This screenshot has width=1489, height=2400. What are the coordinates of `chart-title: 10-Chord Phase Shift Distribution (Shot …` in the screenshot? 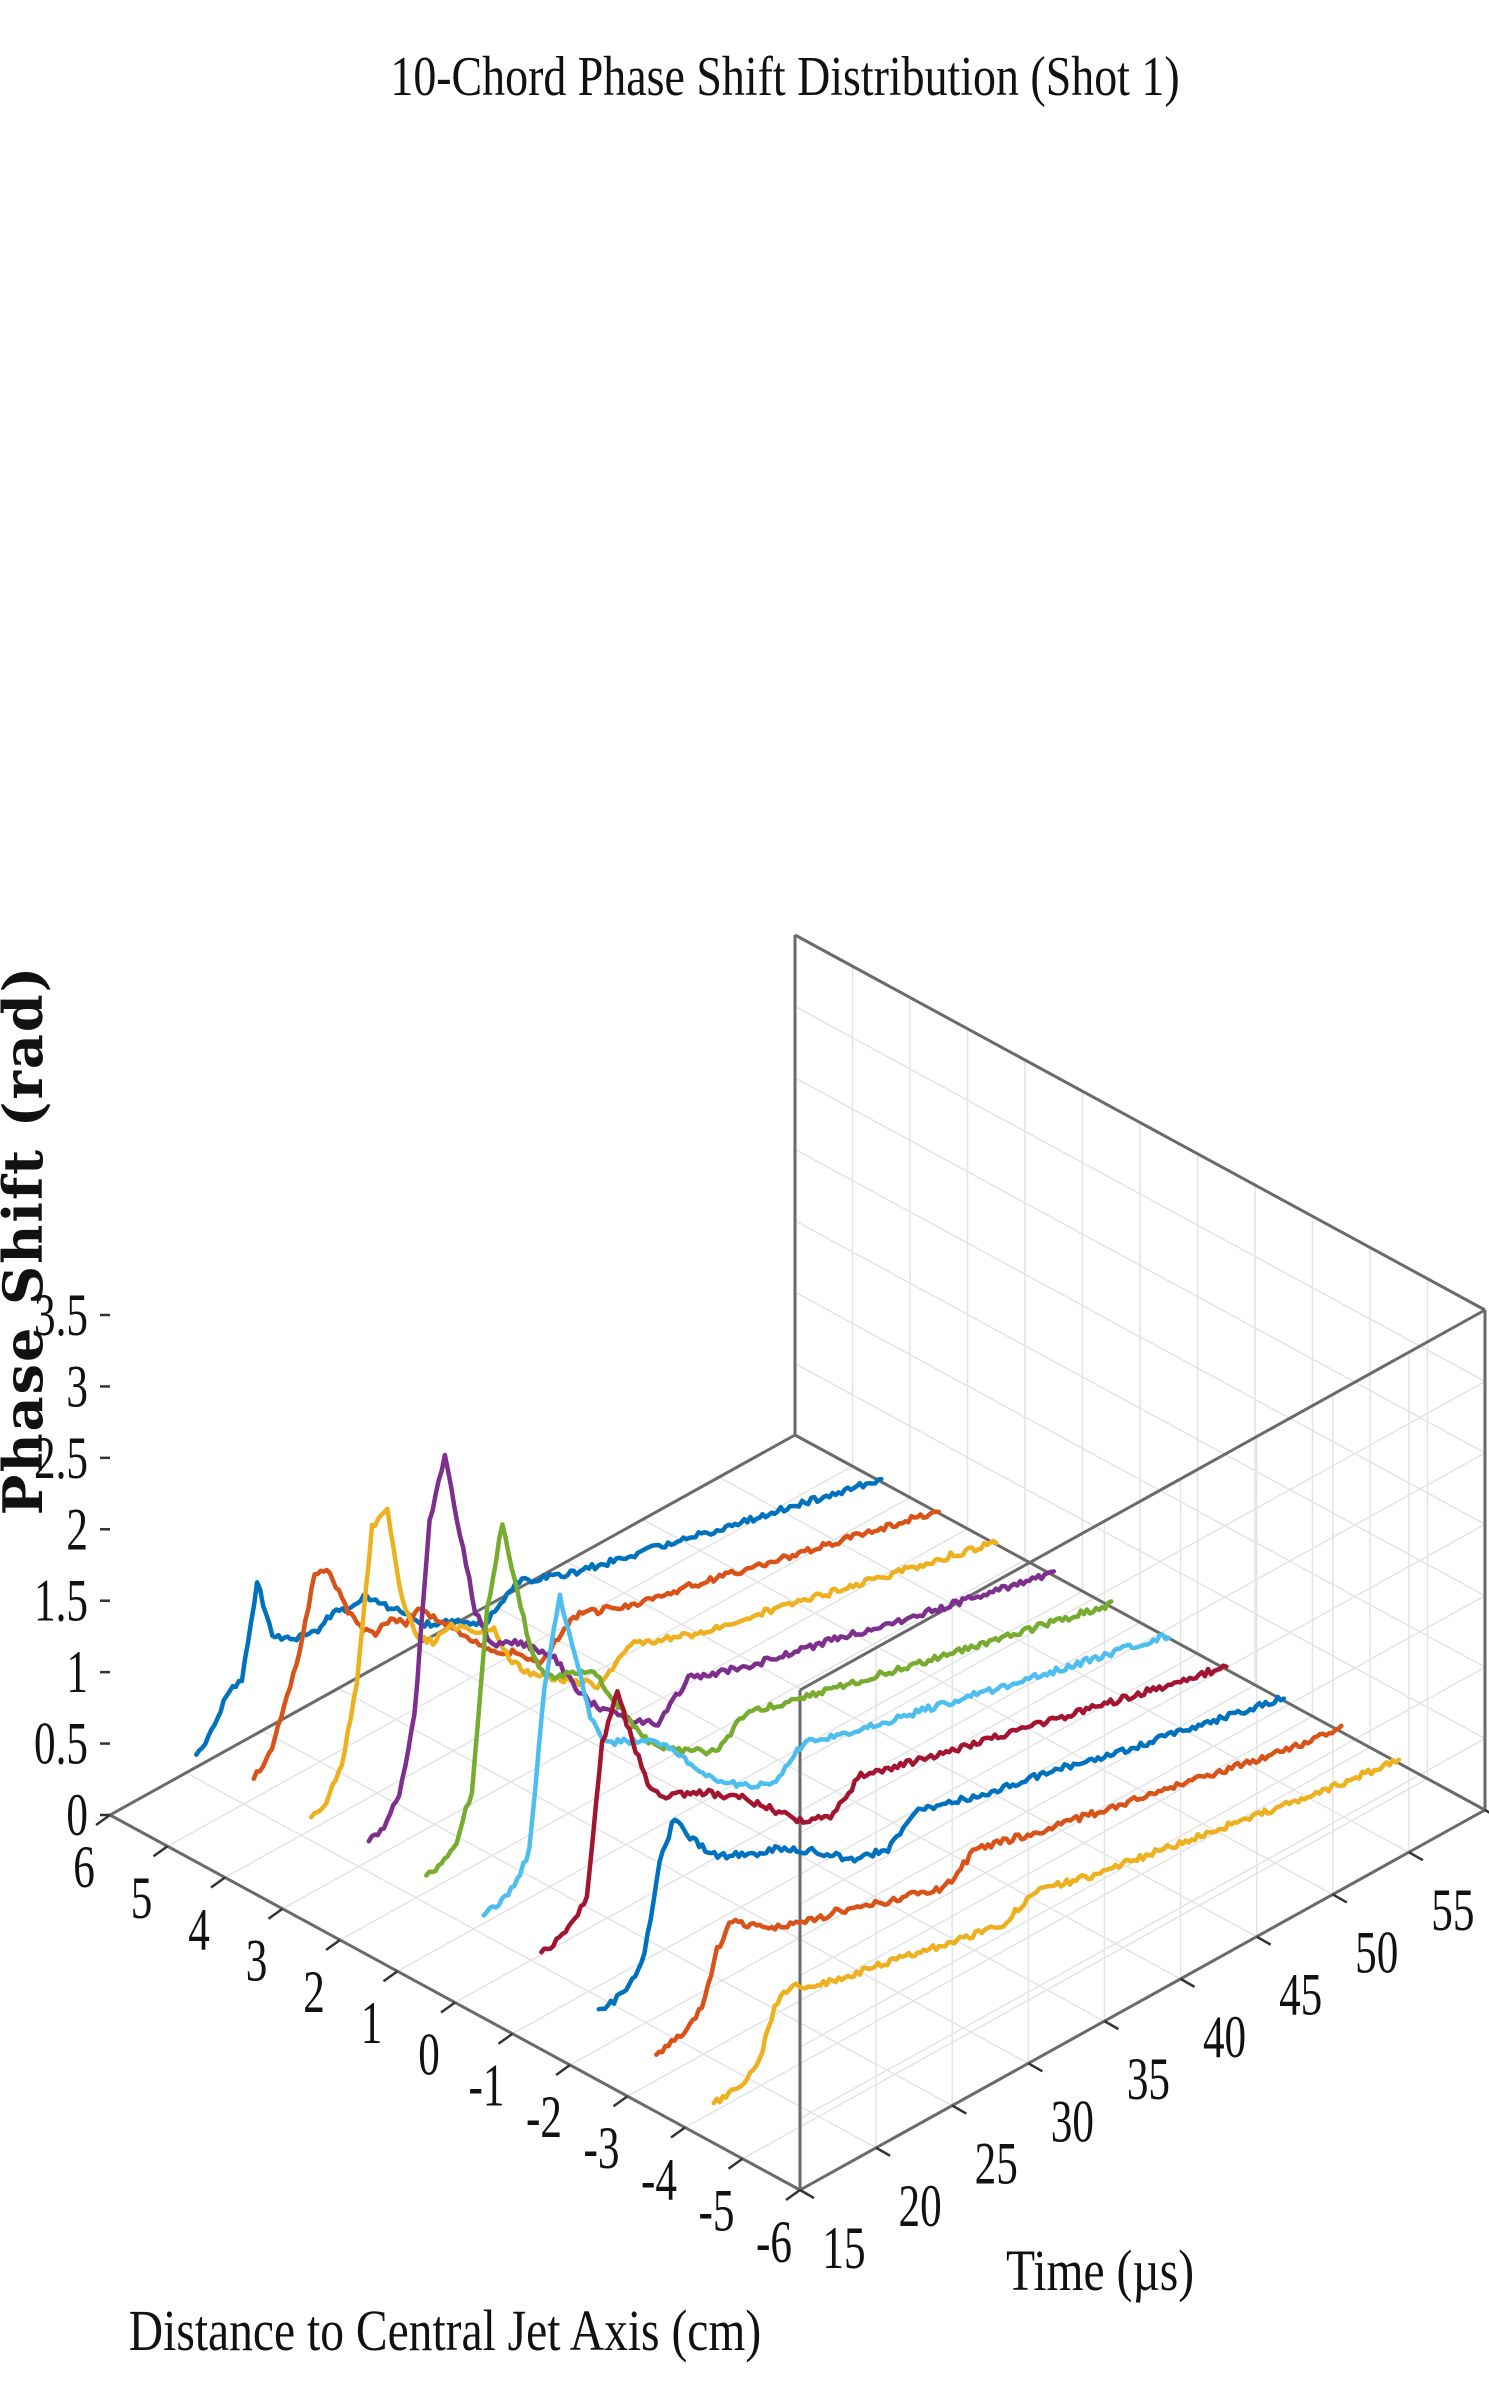 It's located at (784, 77).